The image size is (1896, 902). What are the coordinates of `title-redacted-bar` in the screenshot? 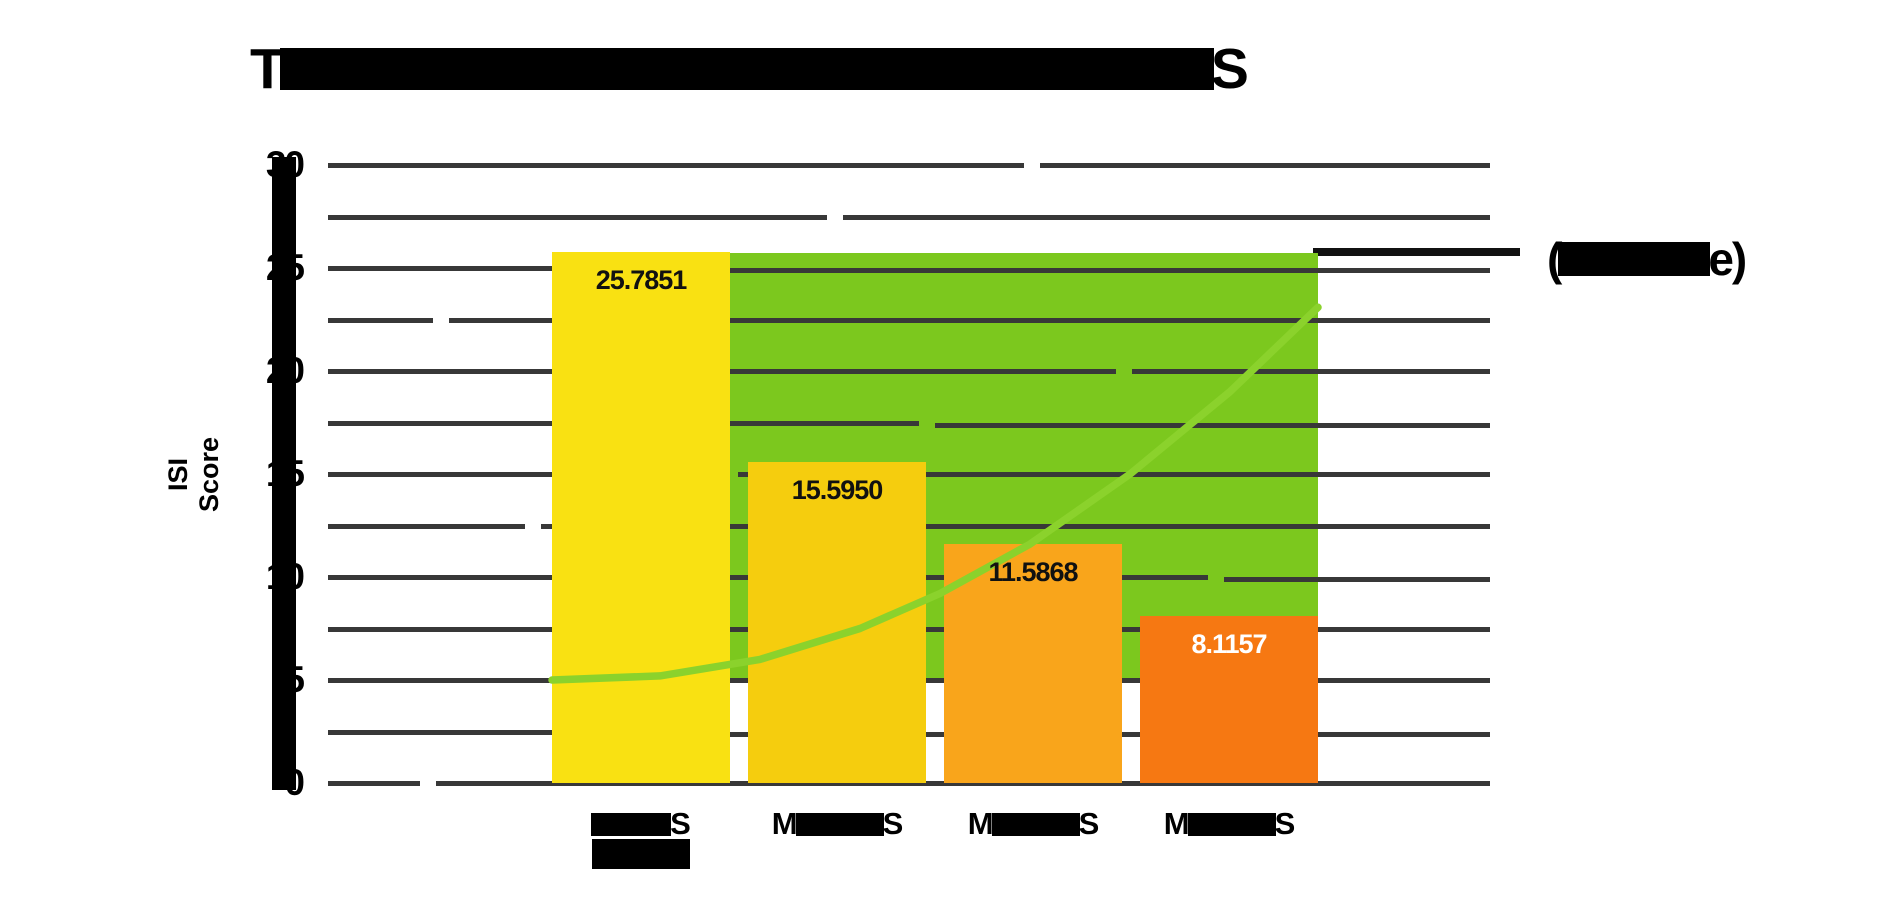 It's located at (746, 69).